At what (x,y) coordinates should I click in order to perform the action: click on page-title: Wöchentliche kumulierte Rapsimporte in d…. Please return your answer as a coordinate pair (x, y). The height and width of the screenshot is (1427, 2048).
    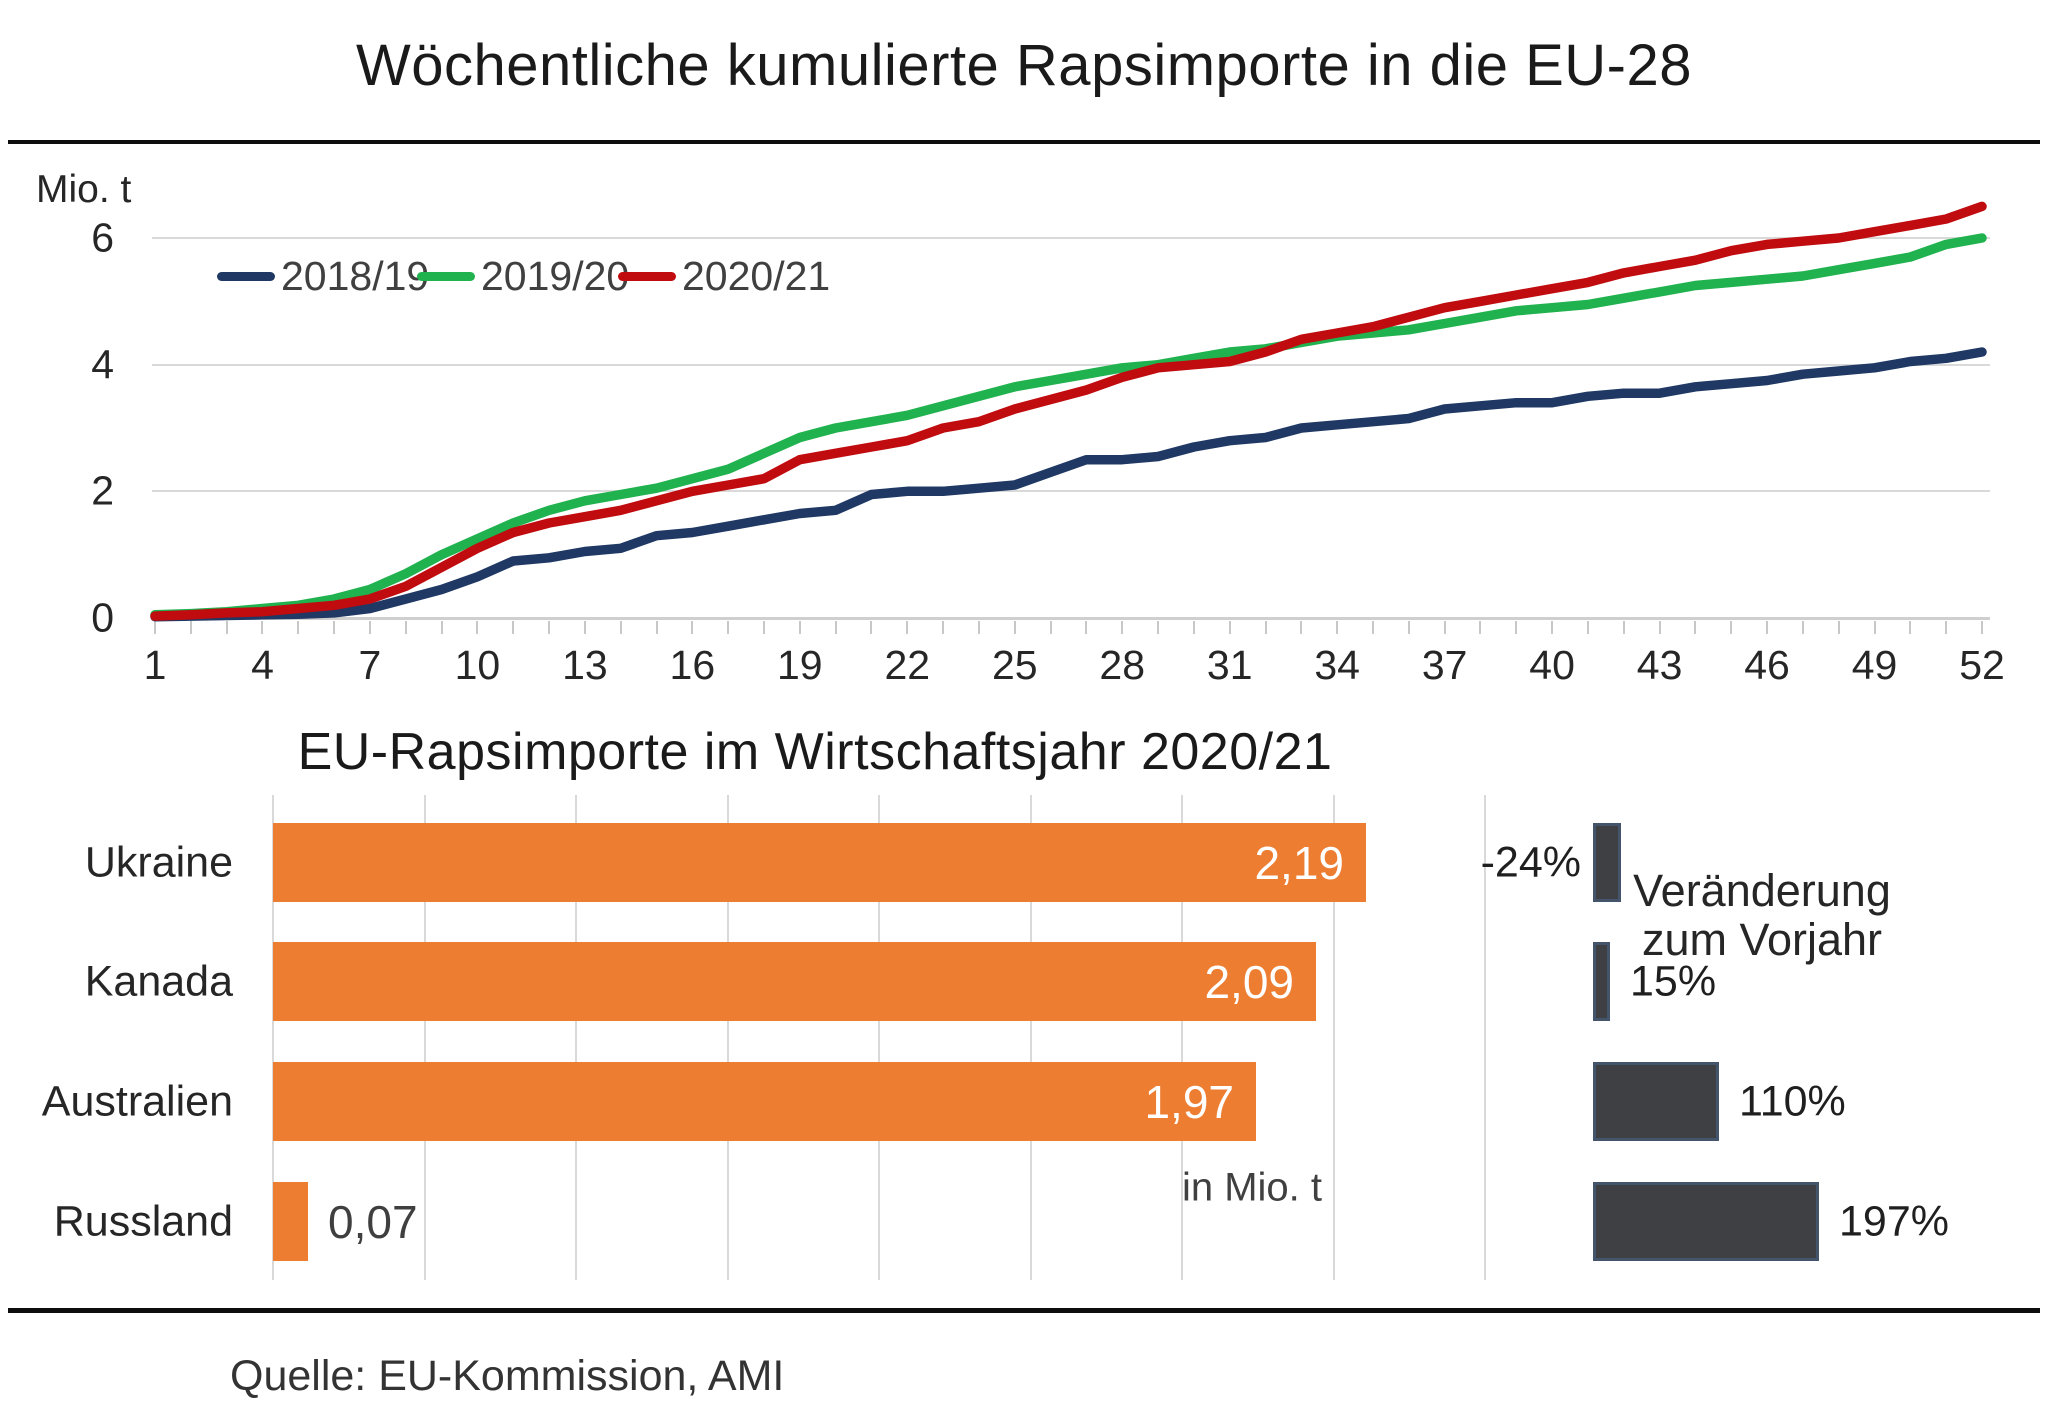
    Looking at the image, I should click on (1024, 65).